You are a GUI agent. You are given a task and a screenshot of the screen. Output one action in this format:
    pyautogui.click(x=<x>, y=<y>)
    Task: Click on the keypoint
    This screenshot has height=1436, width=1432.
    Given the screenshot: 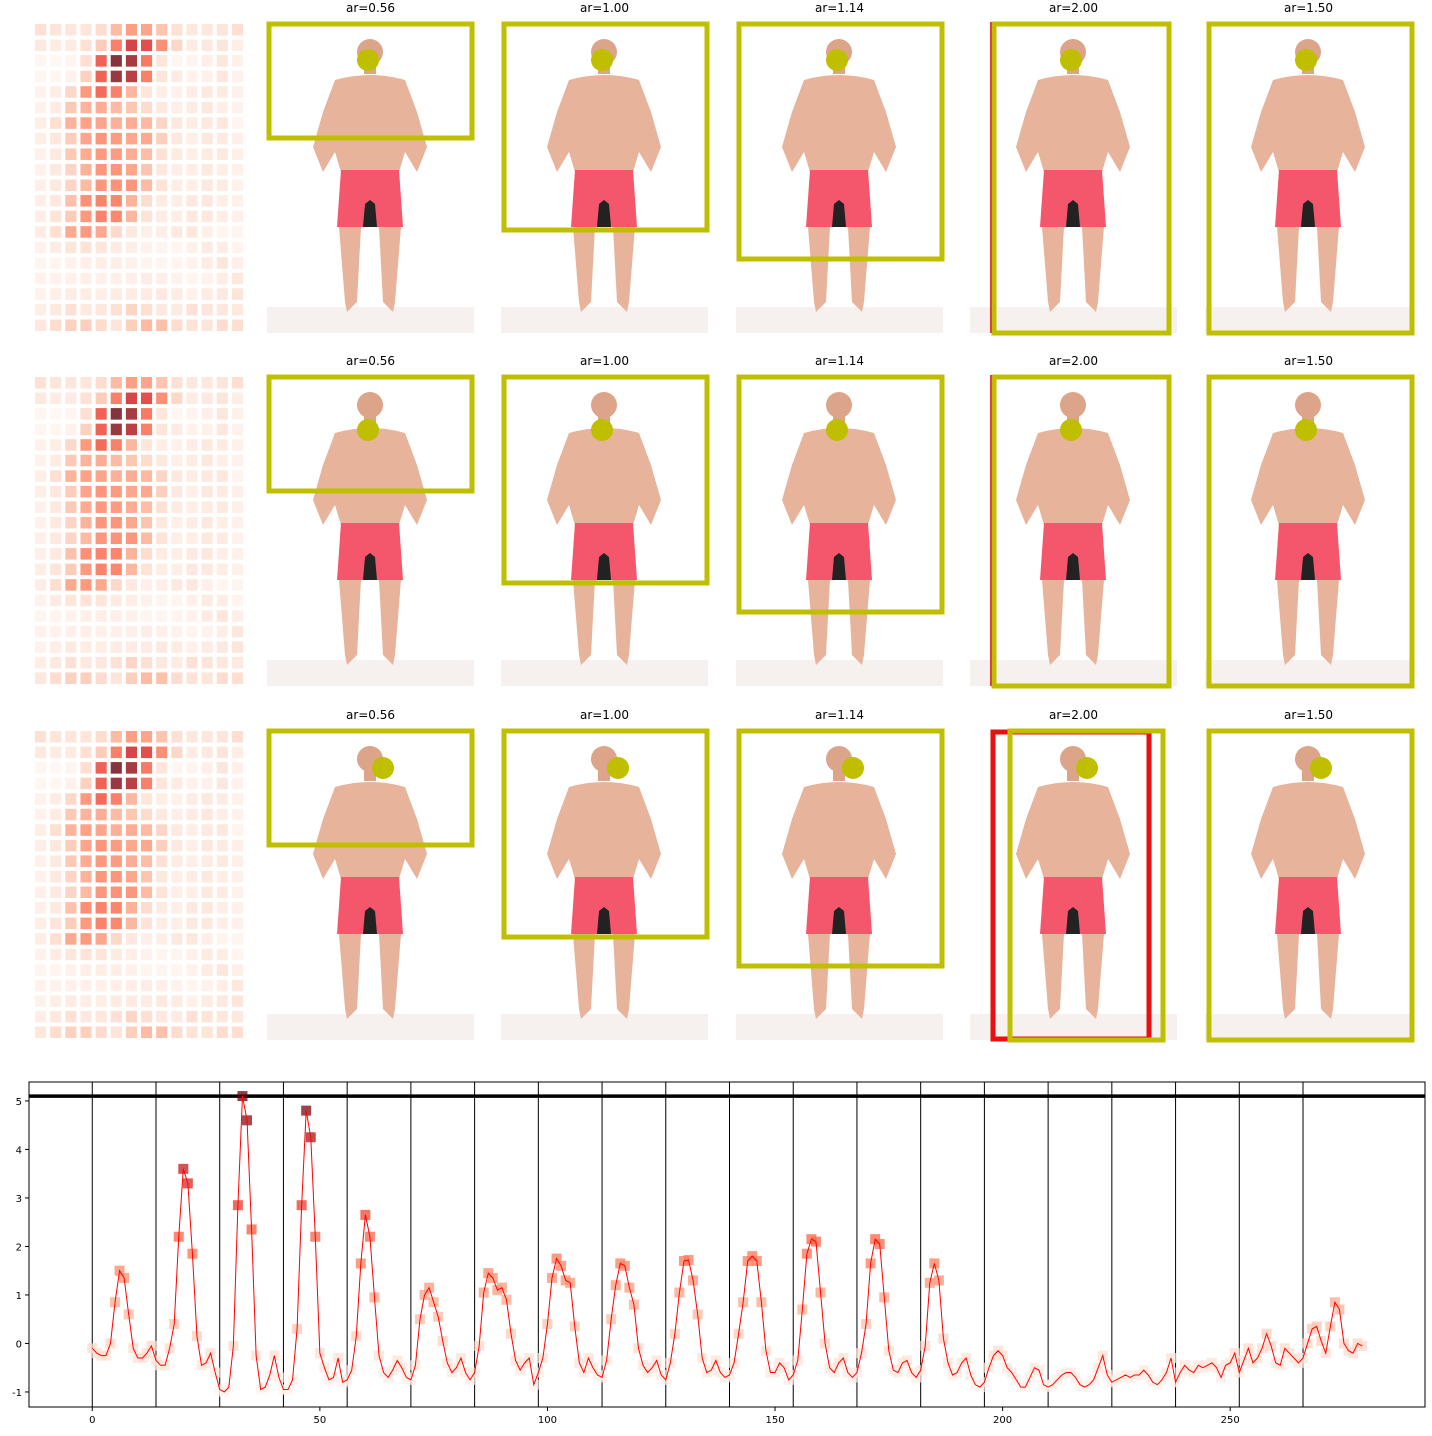 What is the action you would take?
    pyautogui.click(x=1321, y=768)
    